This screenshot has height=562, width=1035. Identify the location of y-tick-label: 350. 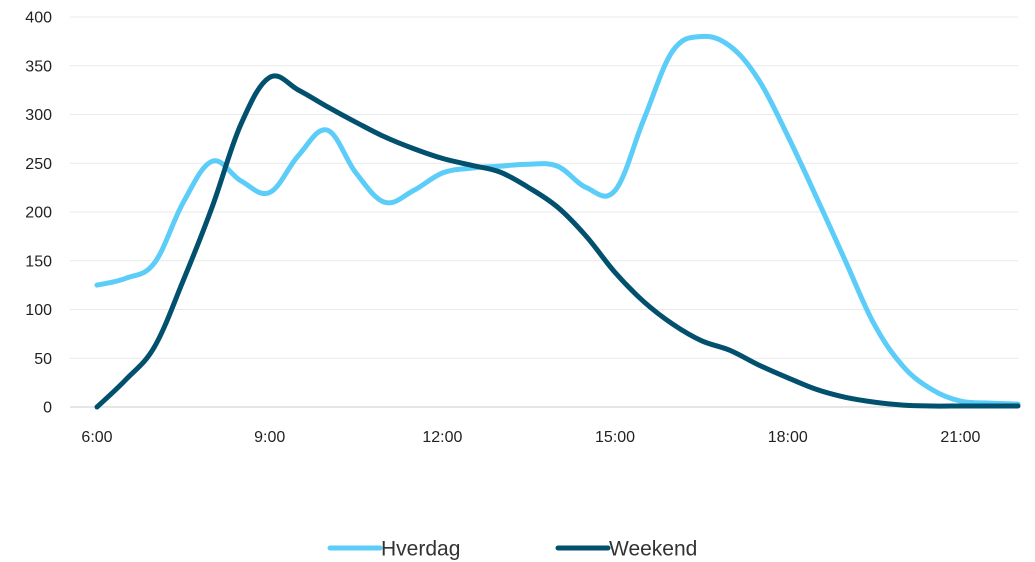
(38, 66).